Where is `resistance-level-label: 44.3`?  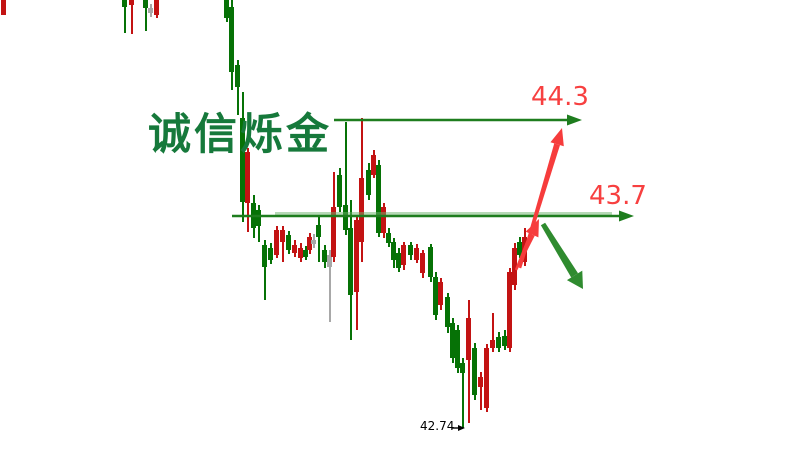 resistance-level-label: 44.3 is located at coordinates (560, 97).